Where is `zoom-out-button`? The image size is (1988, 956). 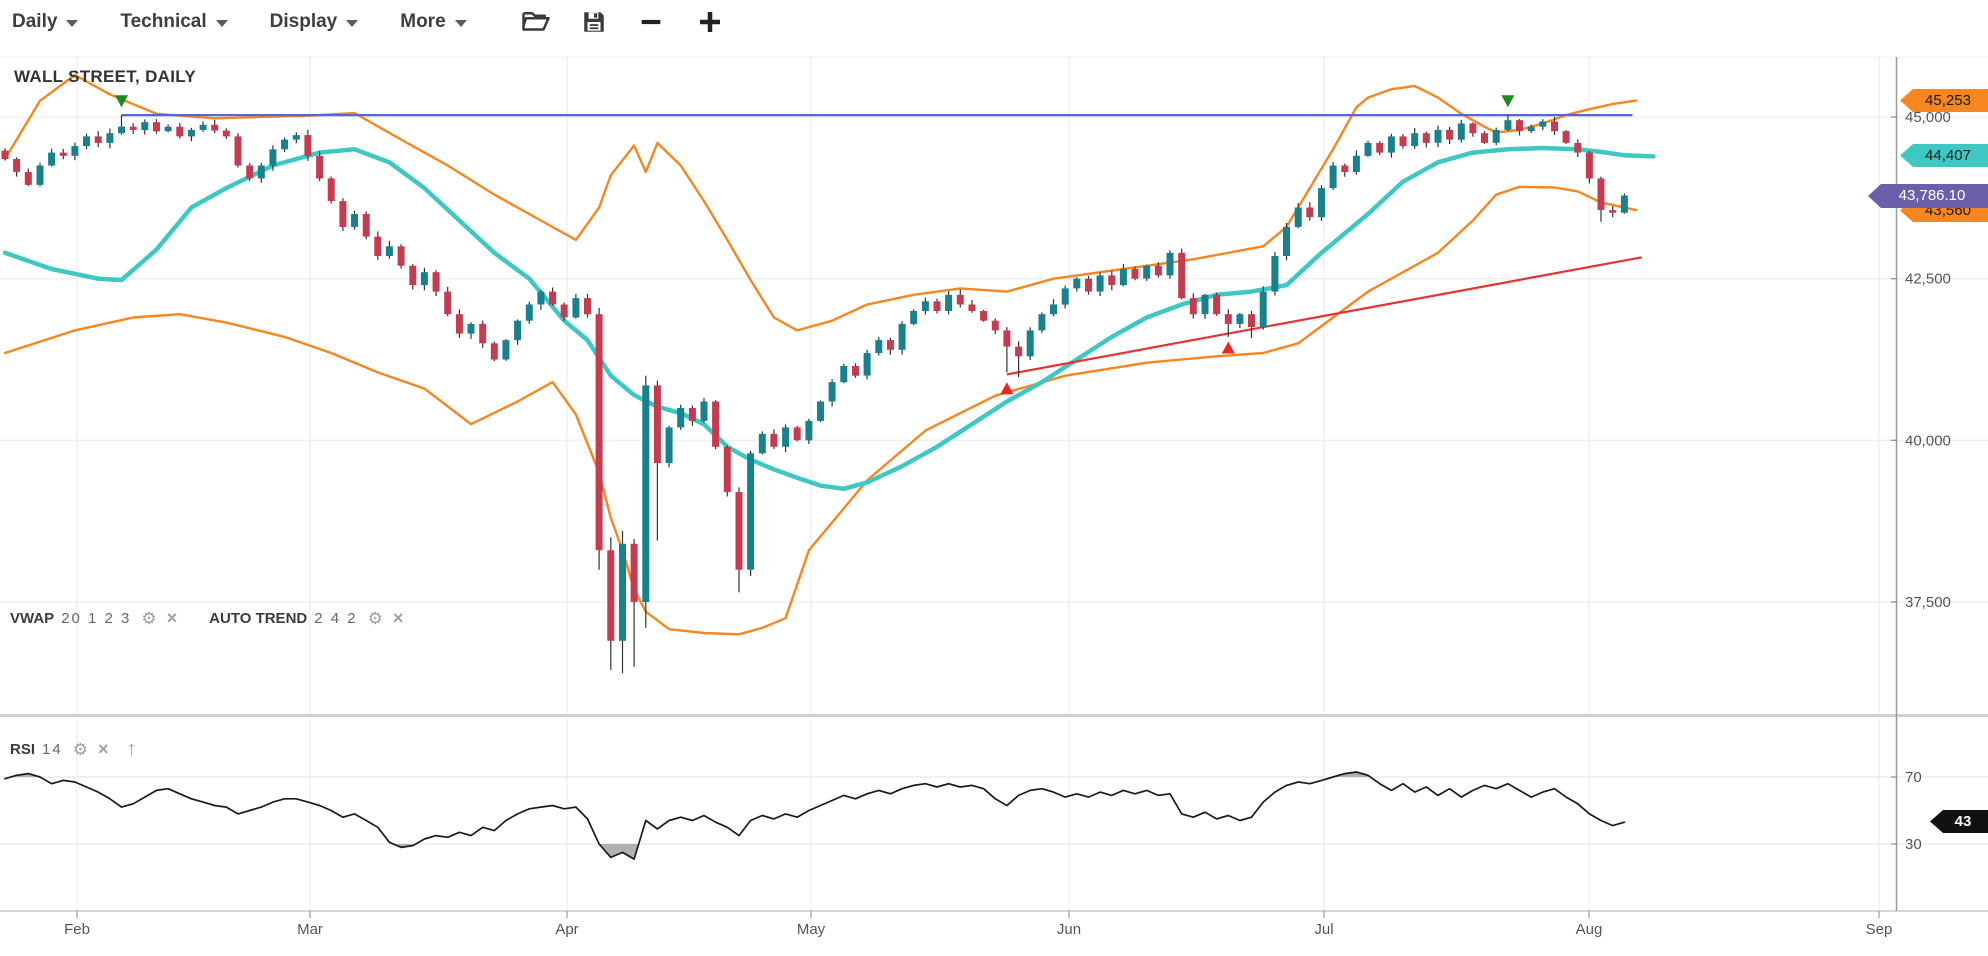 zoom-out-button is located at coordinates (651, 22).